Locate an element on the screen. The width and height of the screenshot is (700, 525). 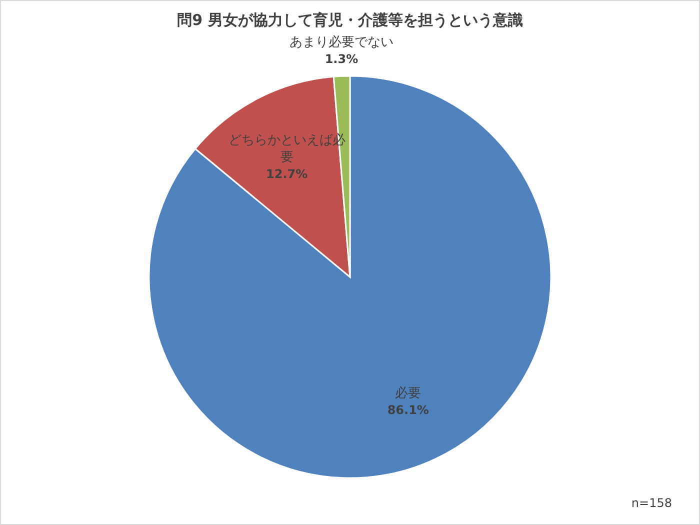
slice-label: 必要 is located at coordinates (408, 394).